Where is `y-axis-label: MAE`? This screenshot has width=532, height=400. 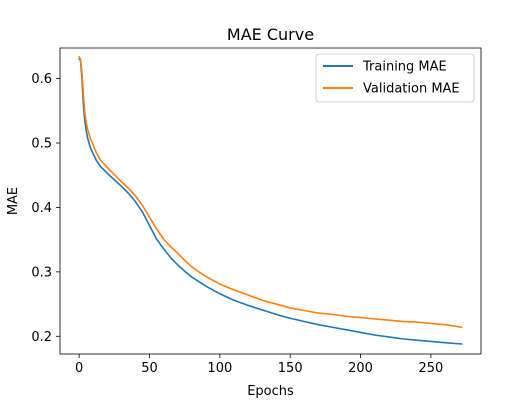
y-axis-label: MAE is located at coordinates (13, 201).